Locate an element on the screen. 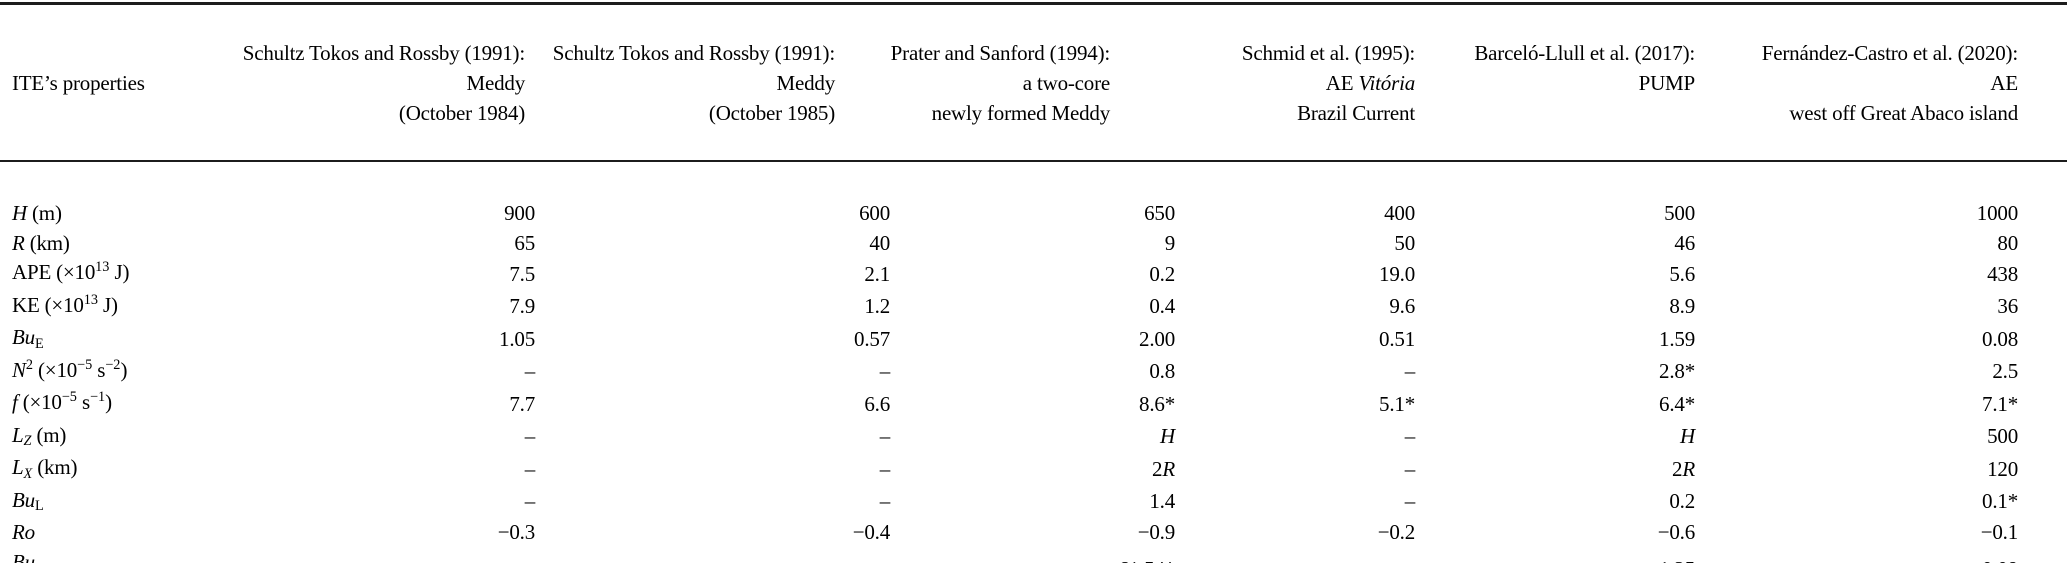  column-header-5: Barceló-Llull et al. (2017): PUMP is located at coordinates (1555, 83).